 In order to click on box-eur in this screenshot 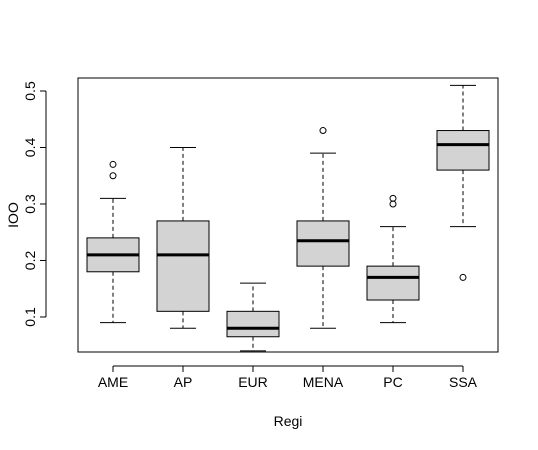, I will do `click(253, 317)`.